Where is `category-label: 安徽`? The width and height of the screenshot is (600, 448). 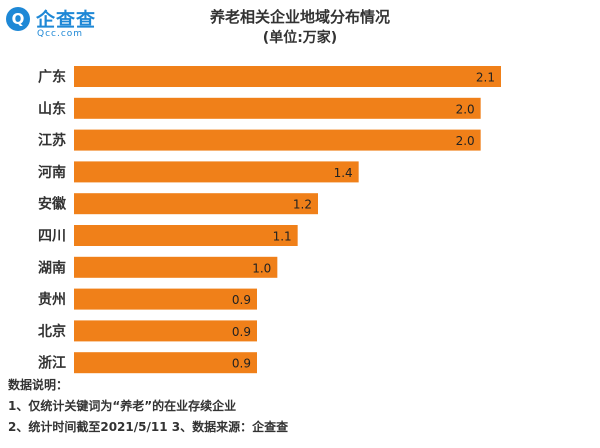
category-label: 安徽 is located at coordinates (52, 204).